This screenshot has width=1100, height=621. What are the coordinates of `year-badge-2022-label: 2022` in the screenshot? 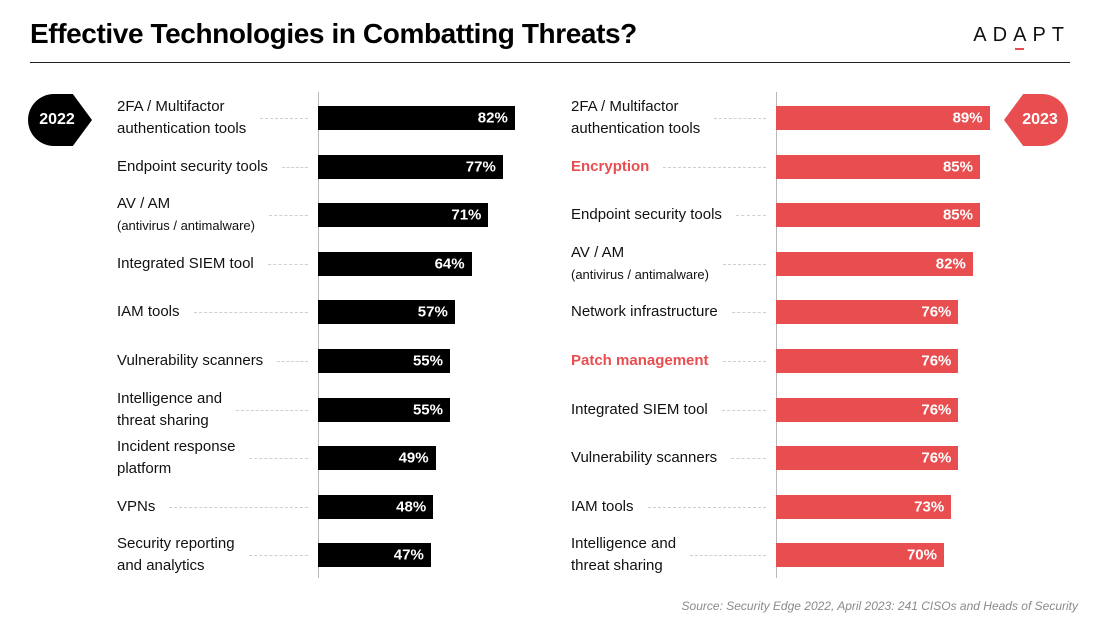 It's located at (57, 119).